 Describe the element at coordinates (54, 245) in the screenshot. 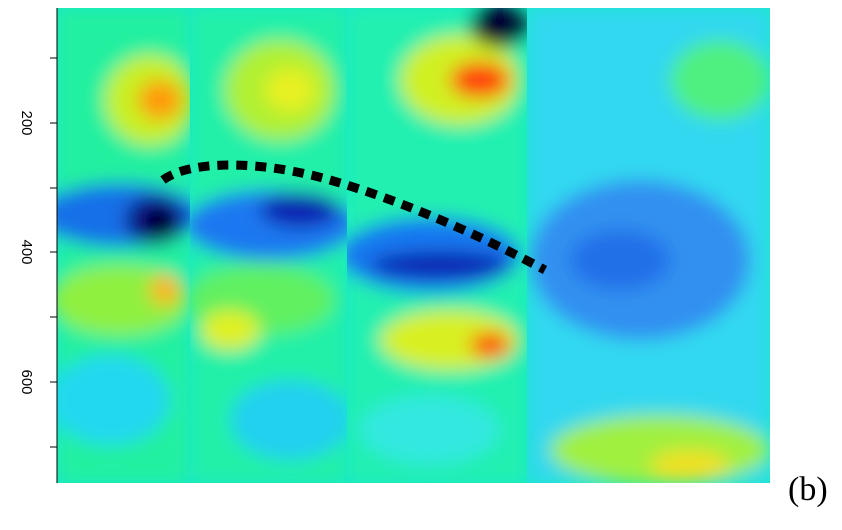

I see `y-axis` at that location.